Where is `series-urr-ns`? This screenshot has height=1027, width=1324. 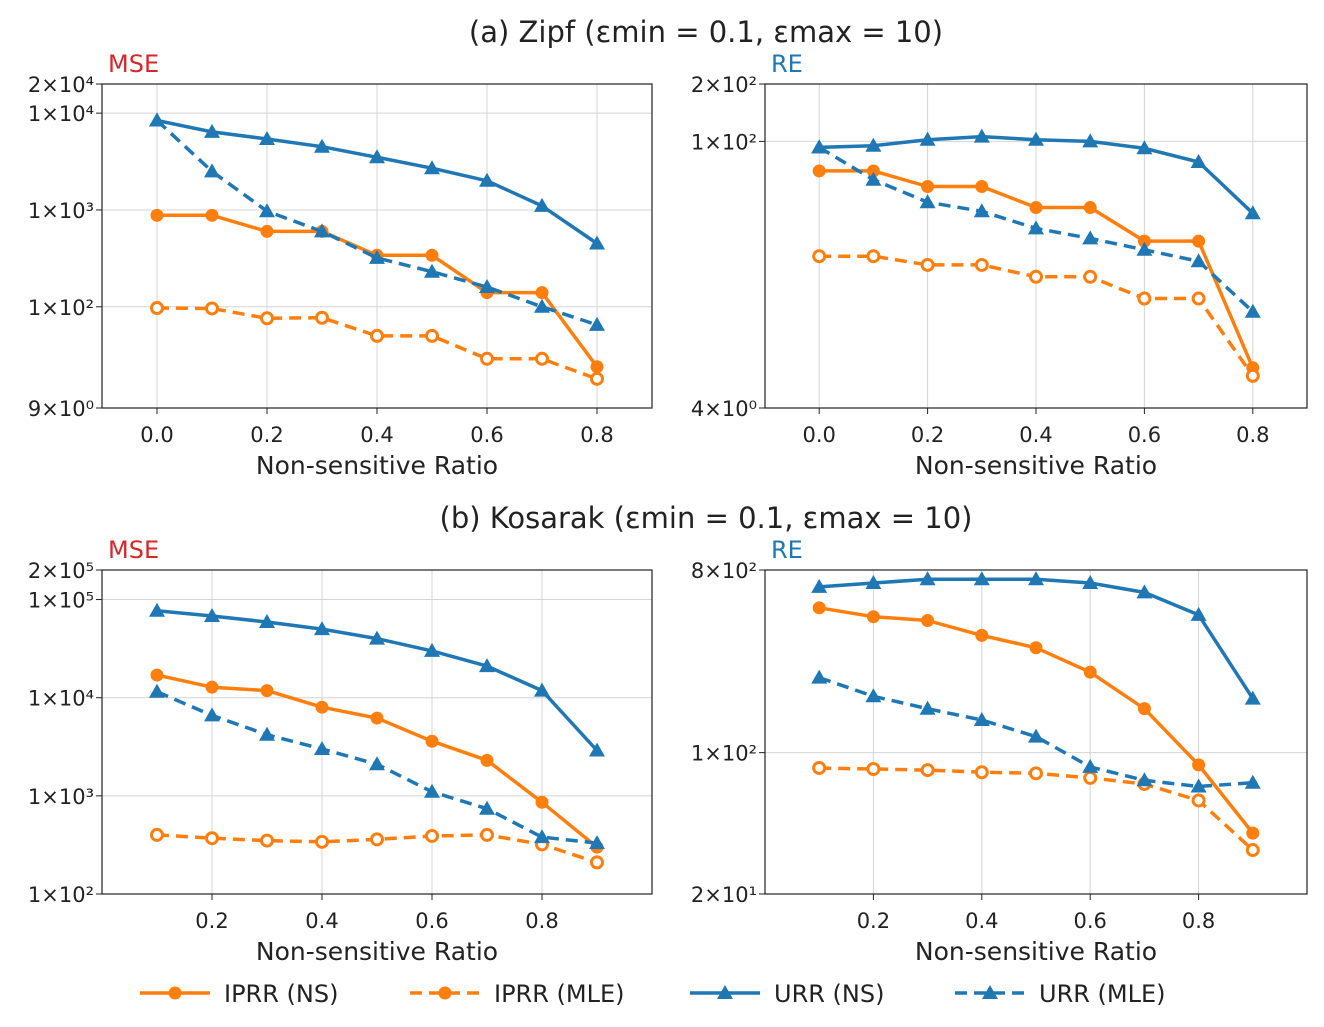
series-urr-ns is located at coordinates (1036, 174).